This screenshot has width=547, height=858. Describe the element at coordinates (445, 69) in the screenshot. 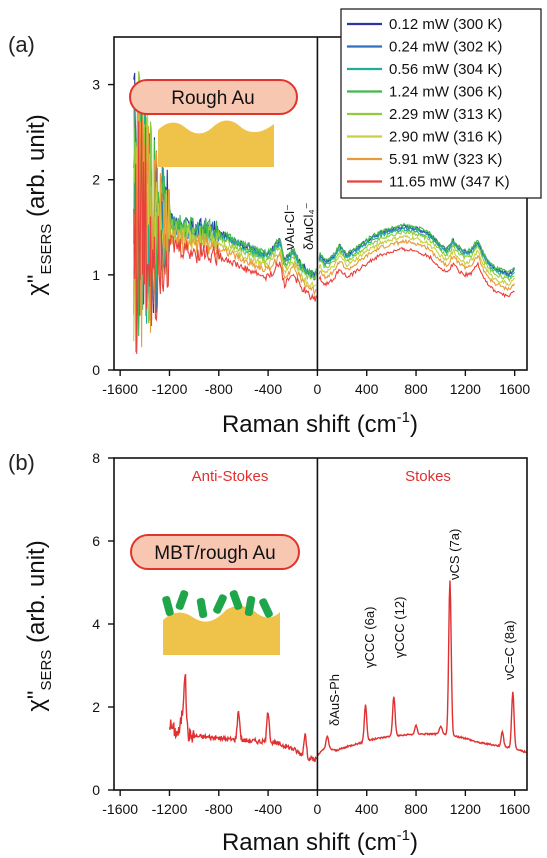

I see `legend-entry: 0.56 mW (304 K)` at that location.